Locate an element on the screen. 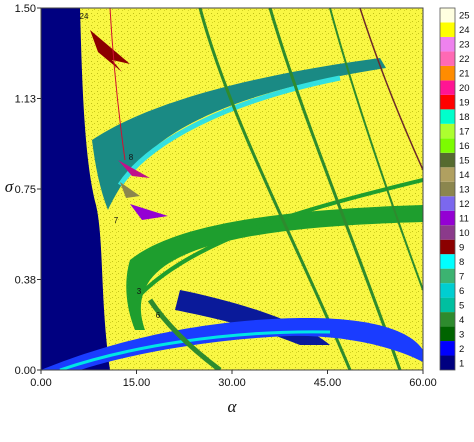  x-tick-label: 30.00 is located at coordinates (232, 383).